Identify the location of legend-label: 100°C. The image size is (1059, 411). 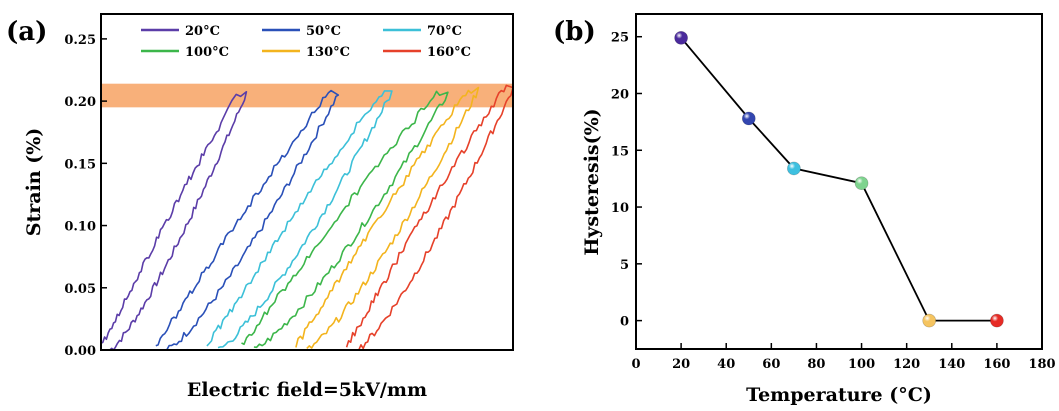
(207, 52).